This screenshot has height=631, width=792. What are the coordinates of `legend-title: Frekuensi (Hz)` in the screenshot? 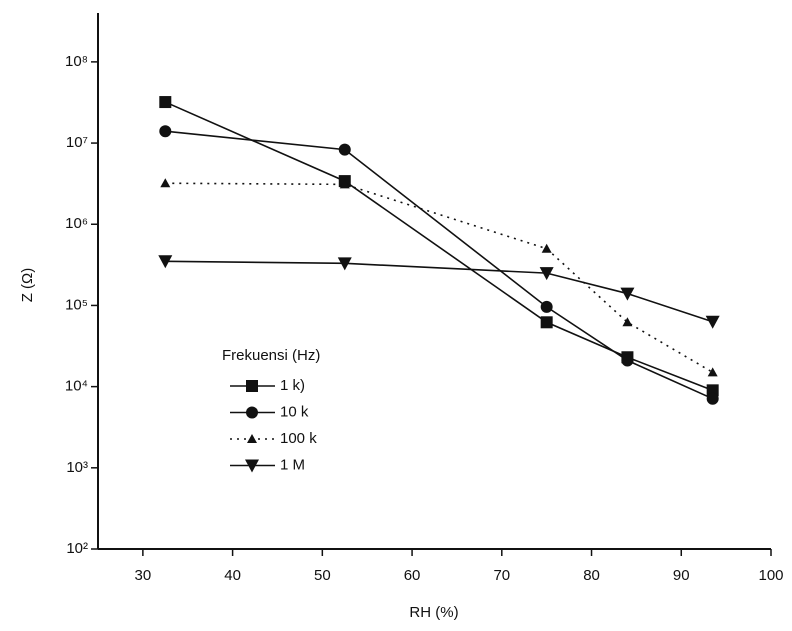 It's located at (271, 355).